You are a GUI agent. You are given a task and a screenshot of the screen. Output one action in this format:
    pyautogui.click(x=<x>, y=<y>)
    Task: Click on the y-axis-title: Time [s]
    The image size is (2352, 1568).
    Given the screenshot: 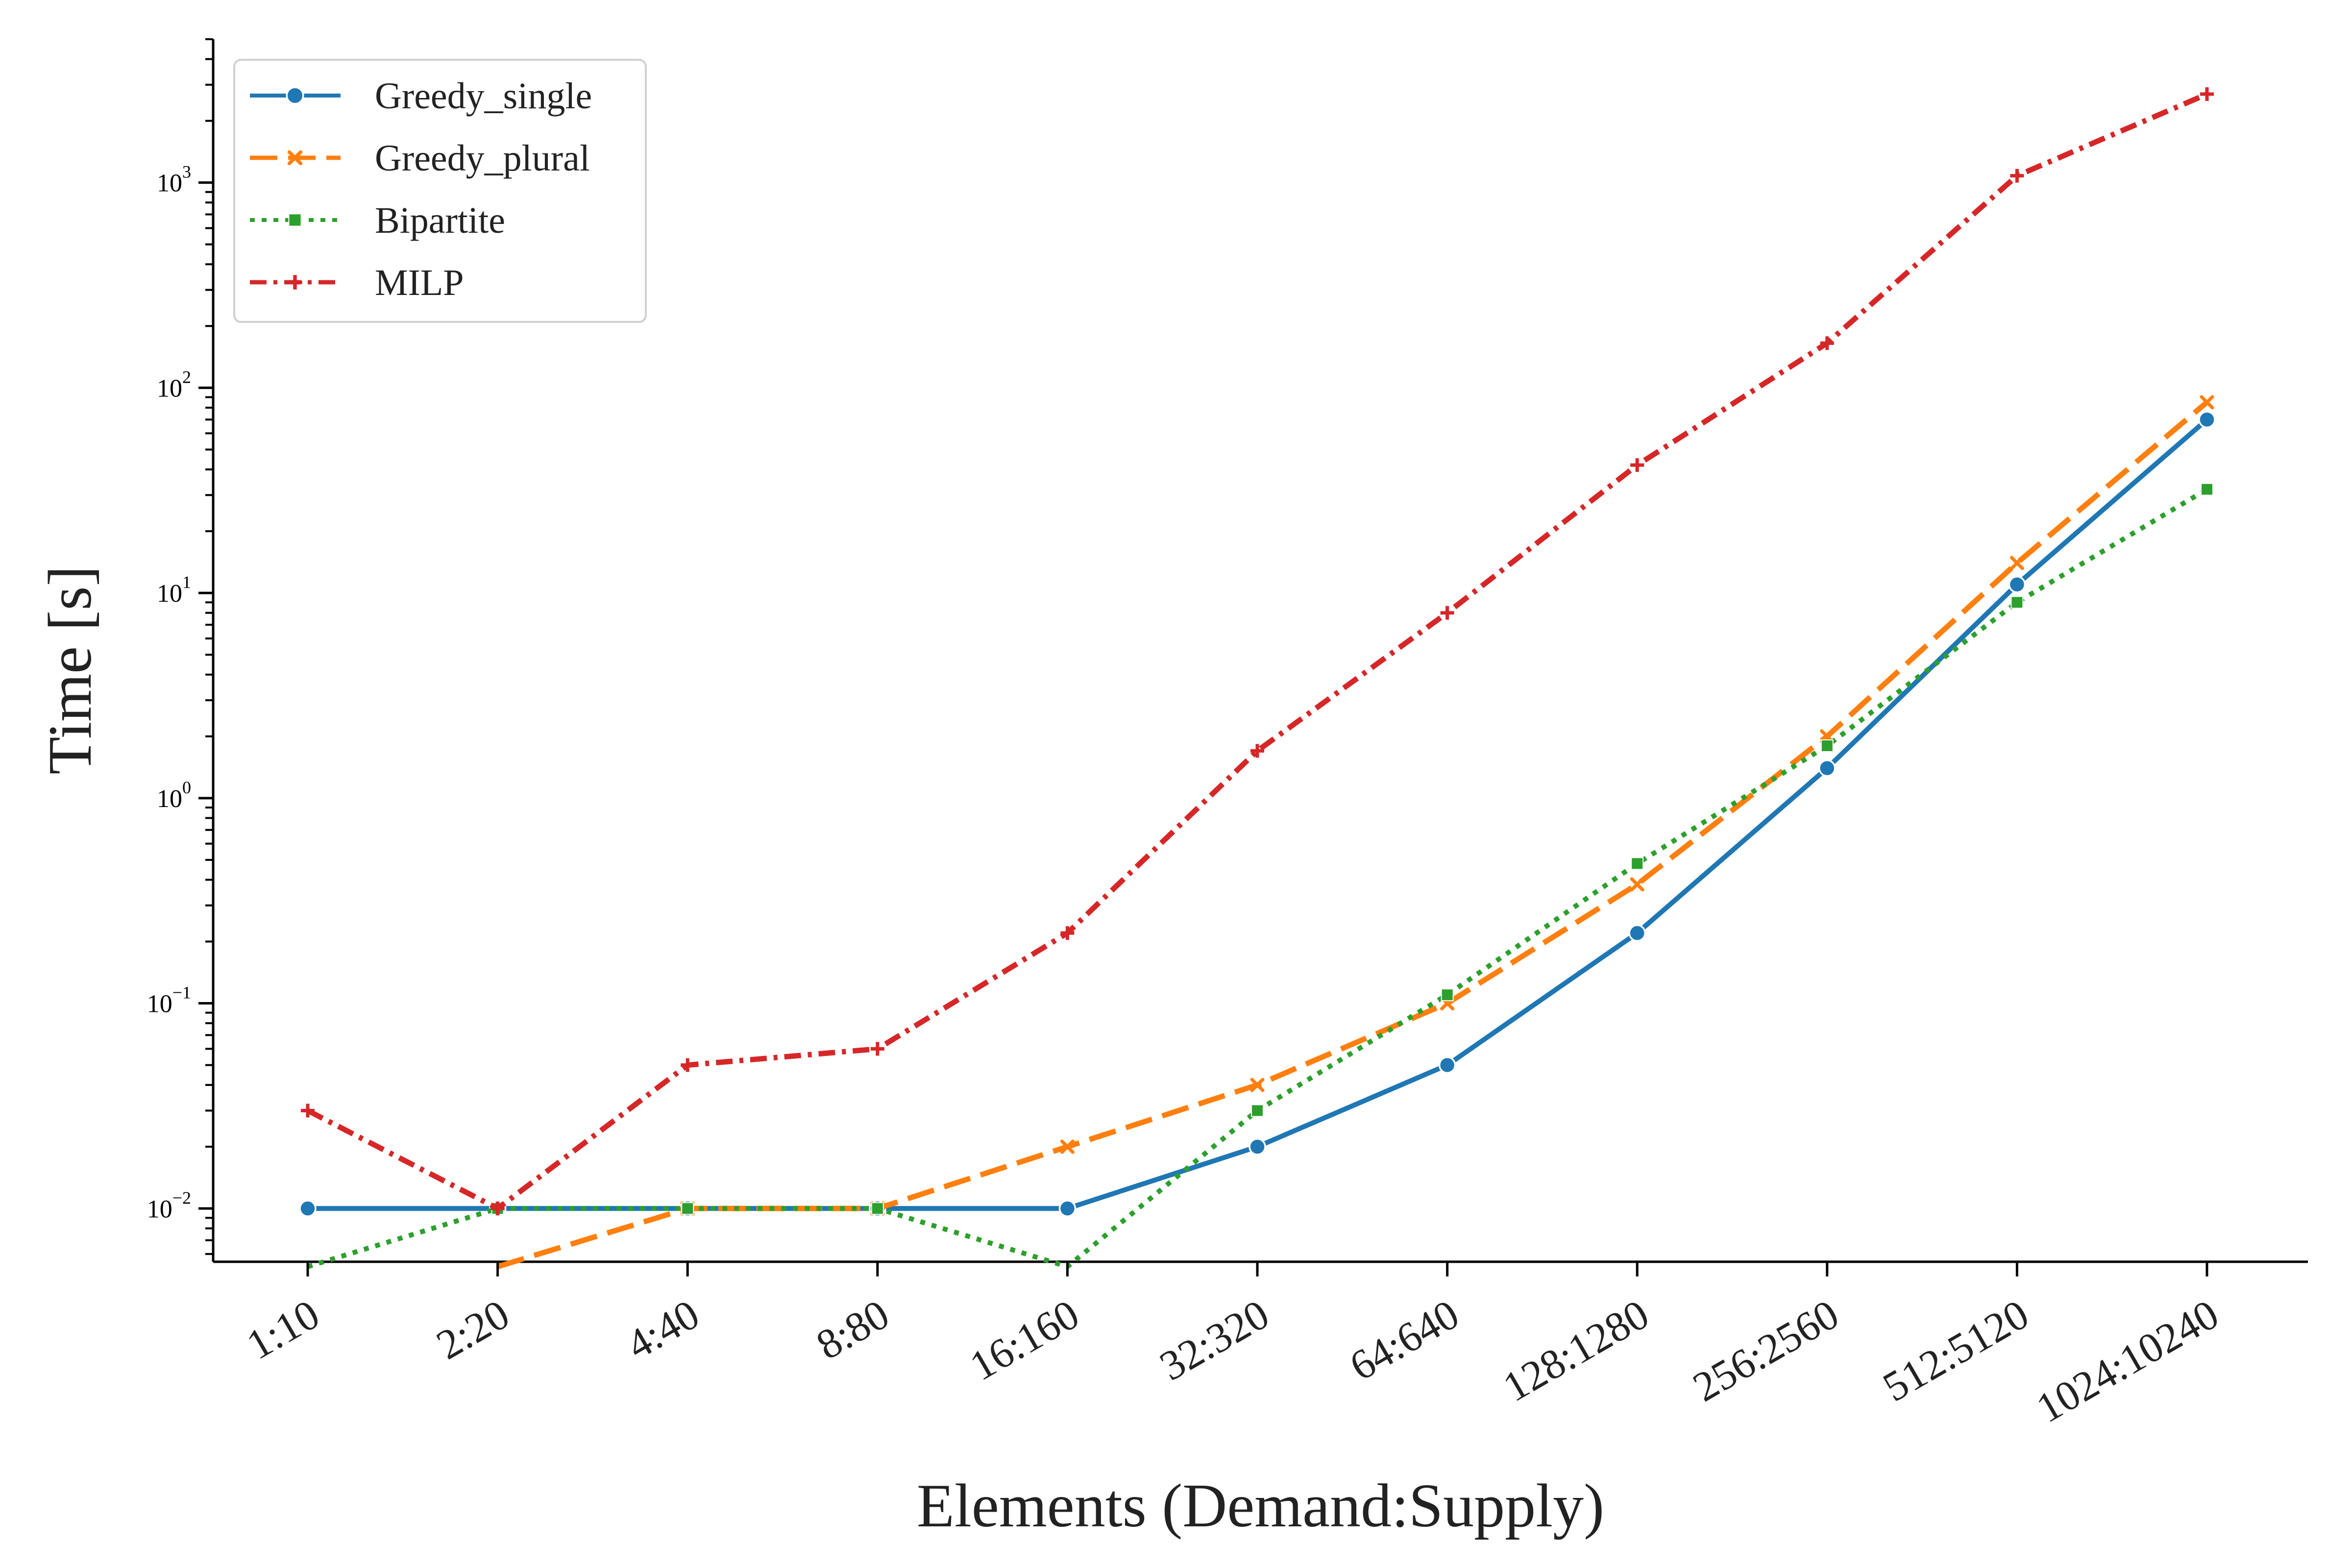 What is the action you would take?
    pyautogui.click(x=70, y=671)
    